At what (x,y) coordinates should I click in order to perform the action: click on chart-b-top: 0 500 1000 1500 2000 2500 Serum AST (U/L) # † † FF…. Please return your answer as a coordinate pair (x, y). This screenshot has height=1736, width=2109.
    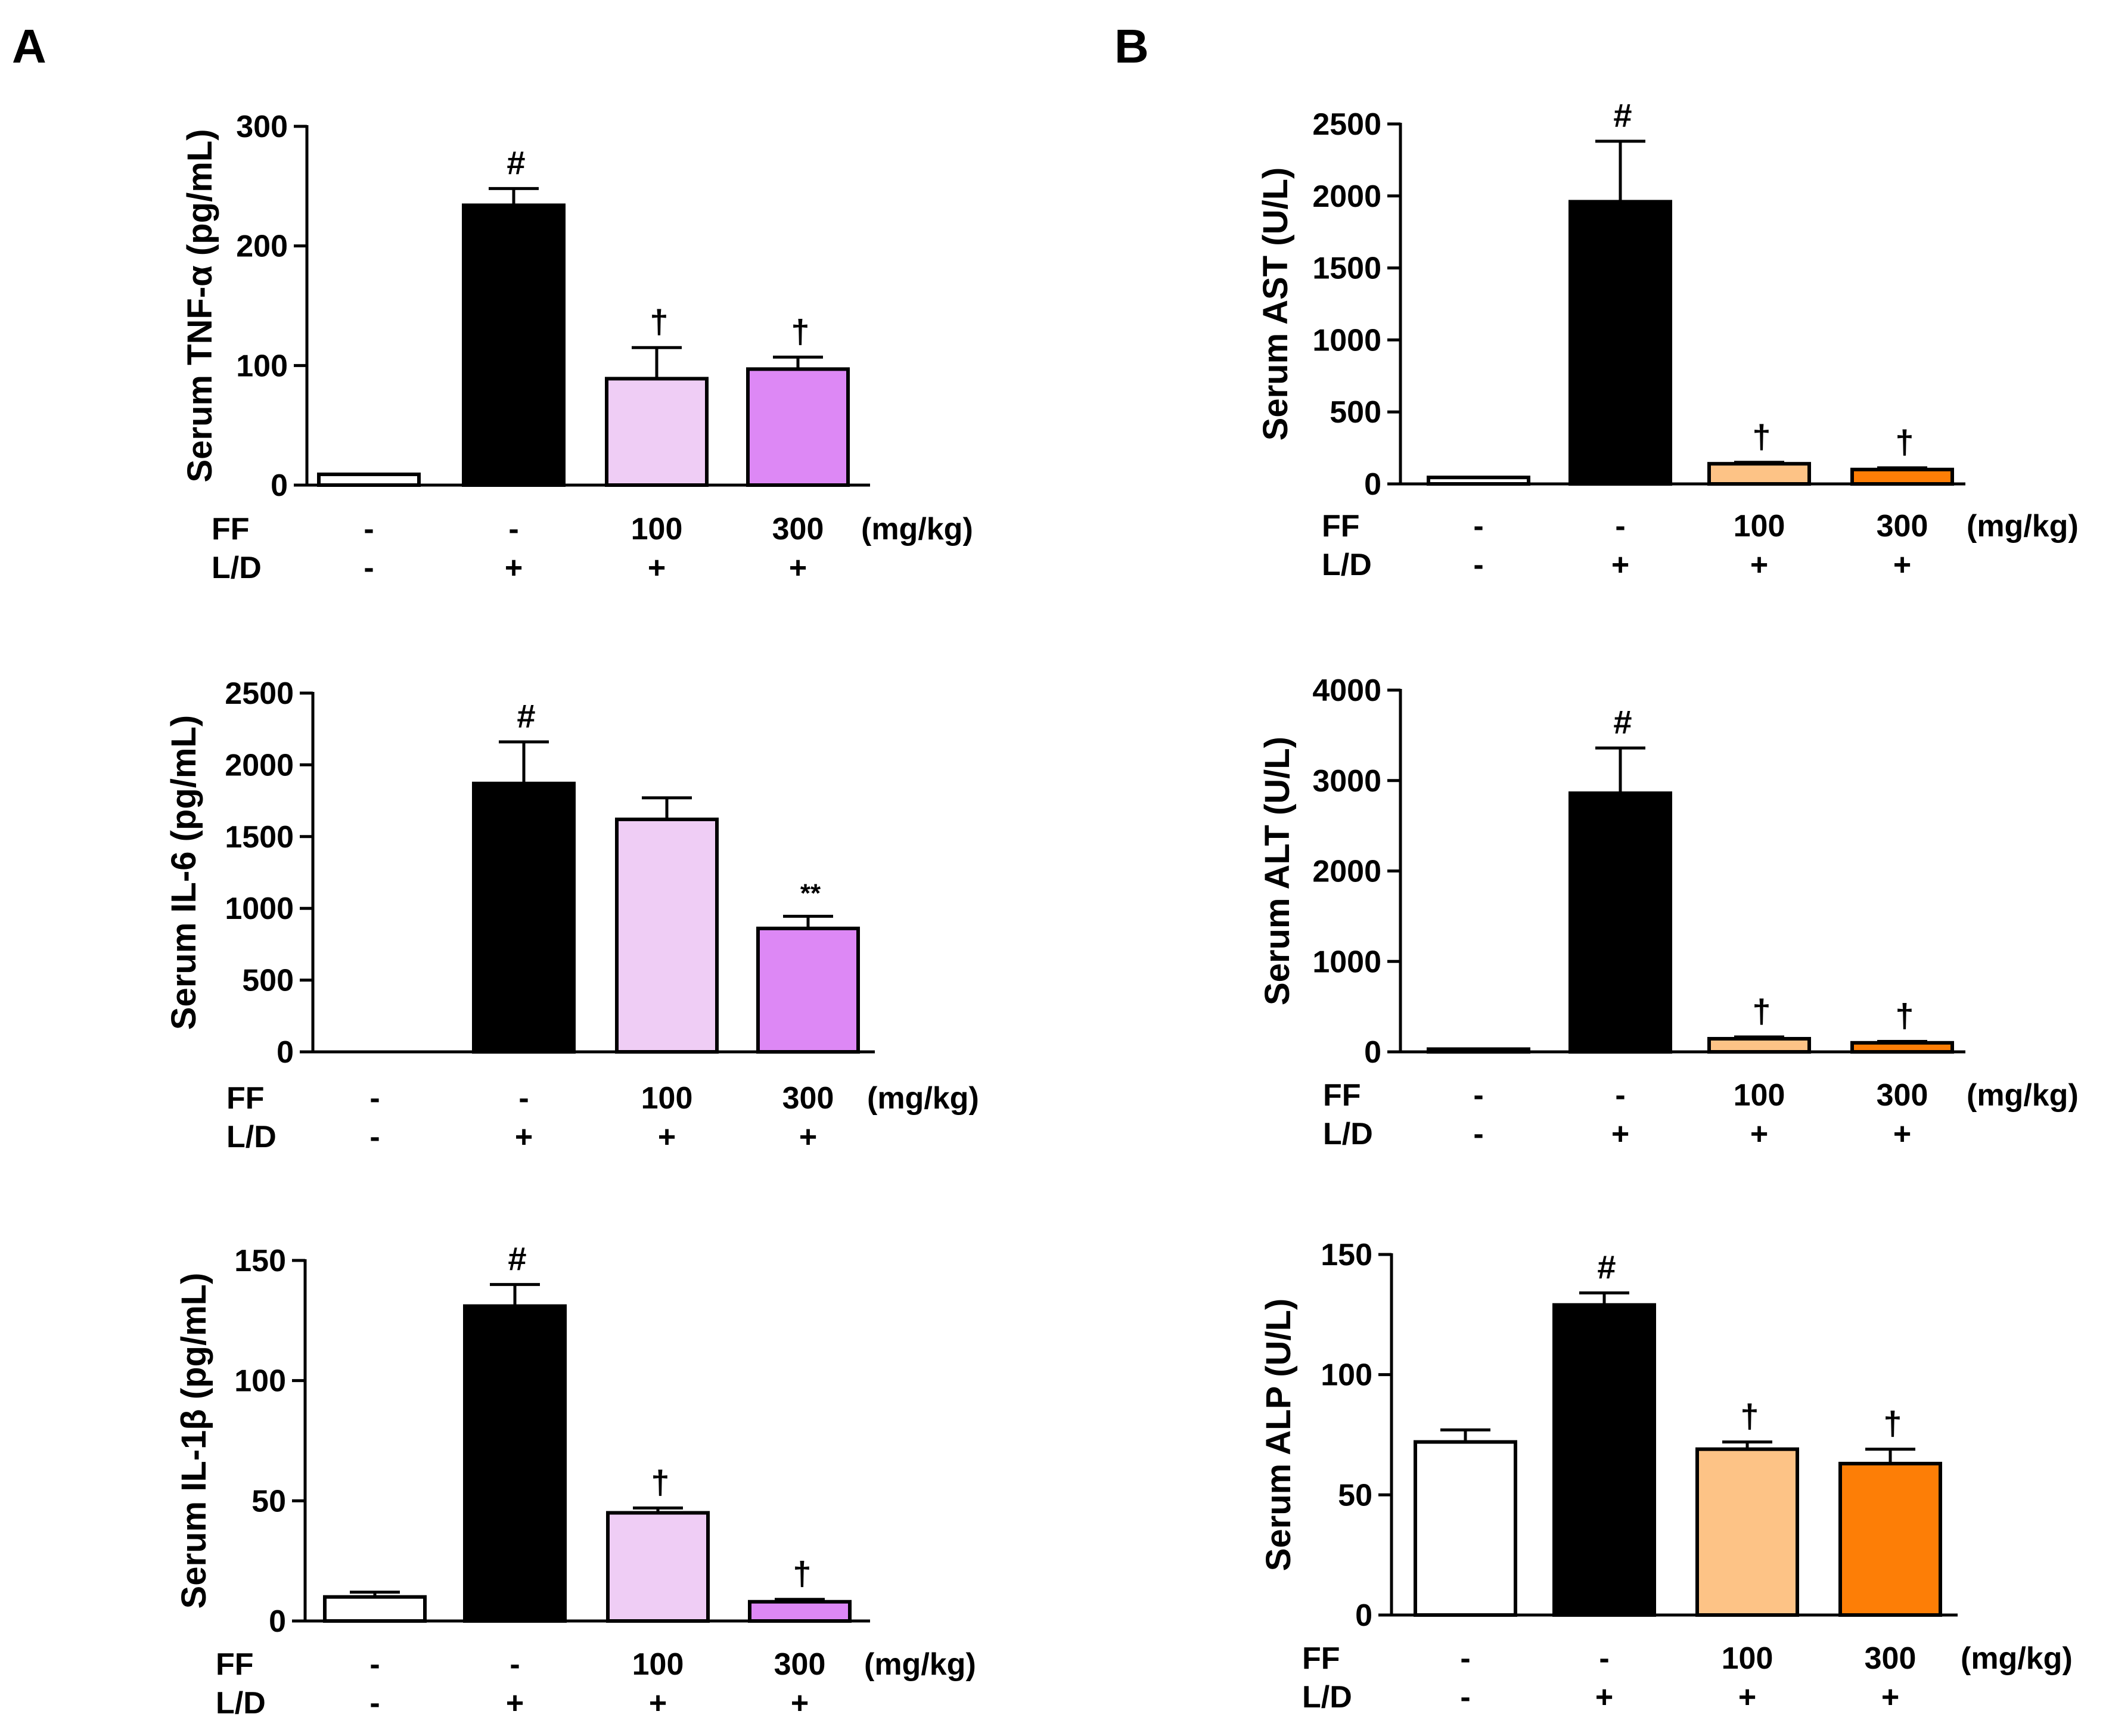
    Looking at the image, I should click on (1667, 339).